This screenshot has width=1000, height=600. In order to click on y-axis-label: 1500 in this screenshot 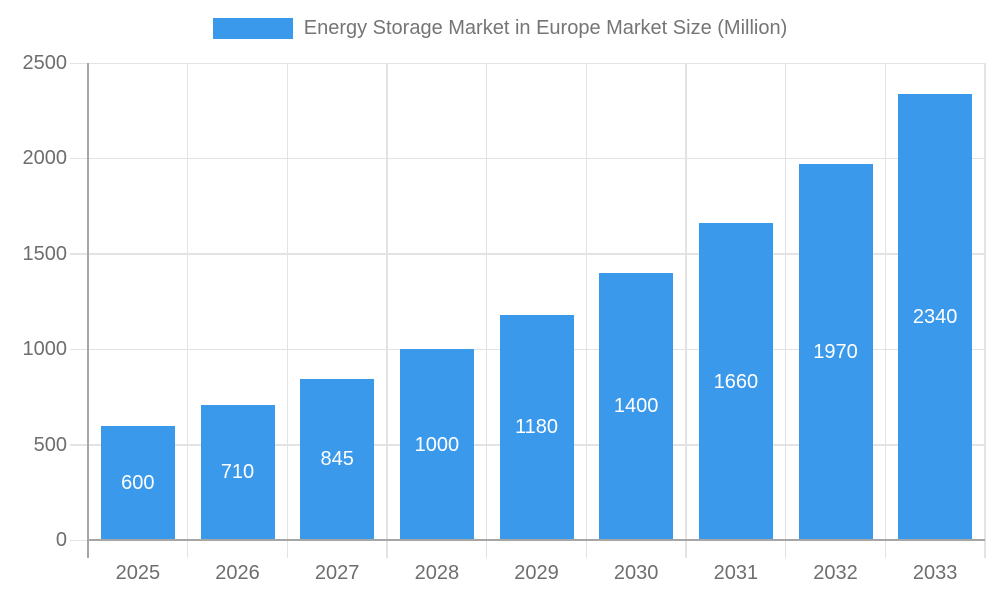, I will do `click(45, 253)`.